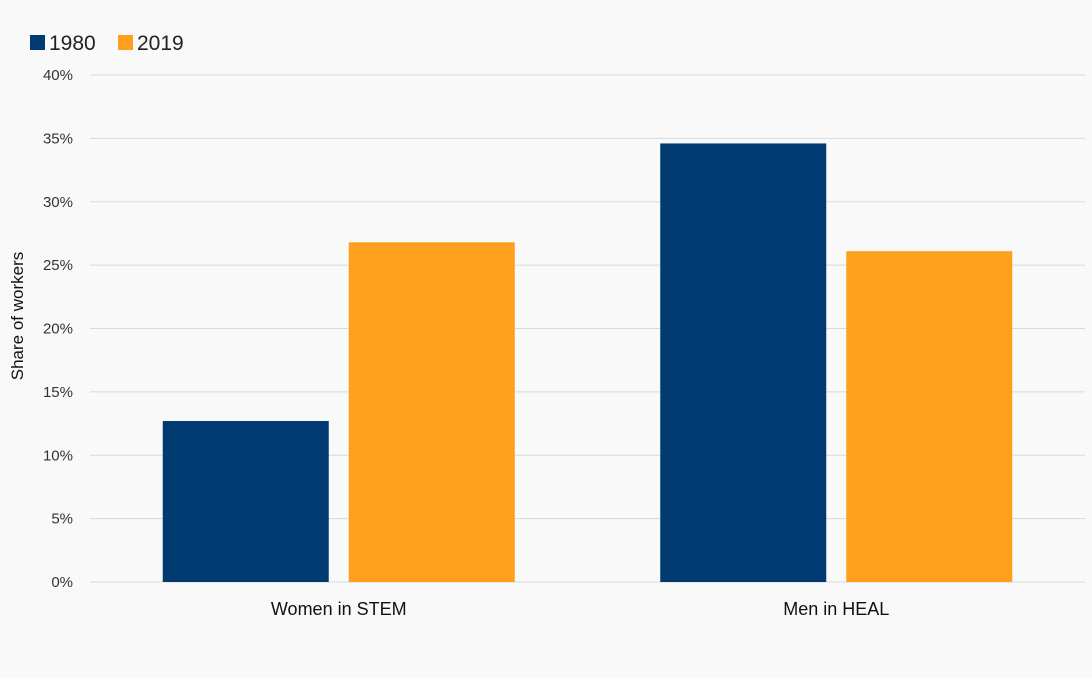  What do you see at coordinates (58, 455) in the screenshot?
I see `y-tick-label: 10%` at bounding box center [58, 455].